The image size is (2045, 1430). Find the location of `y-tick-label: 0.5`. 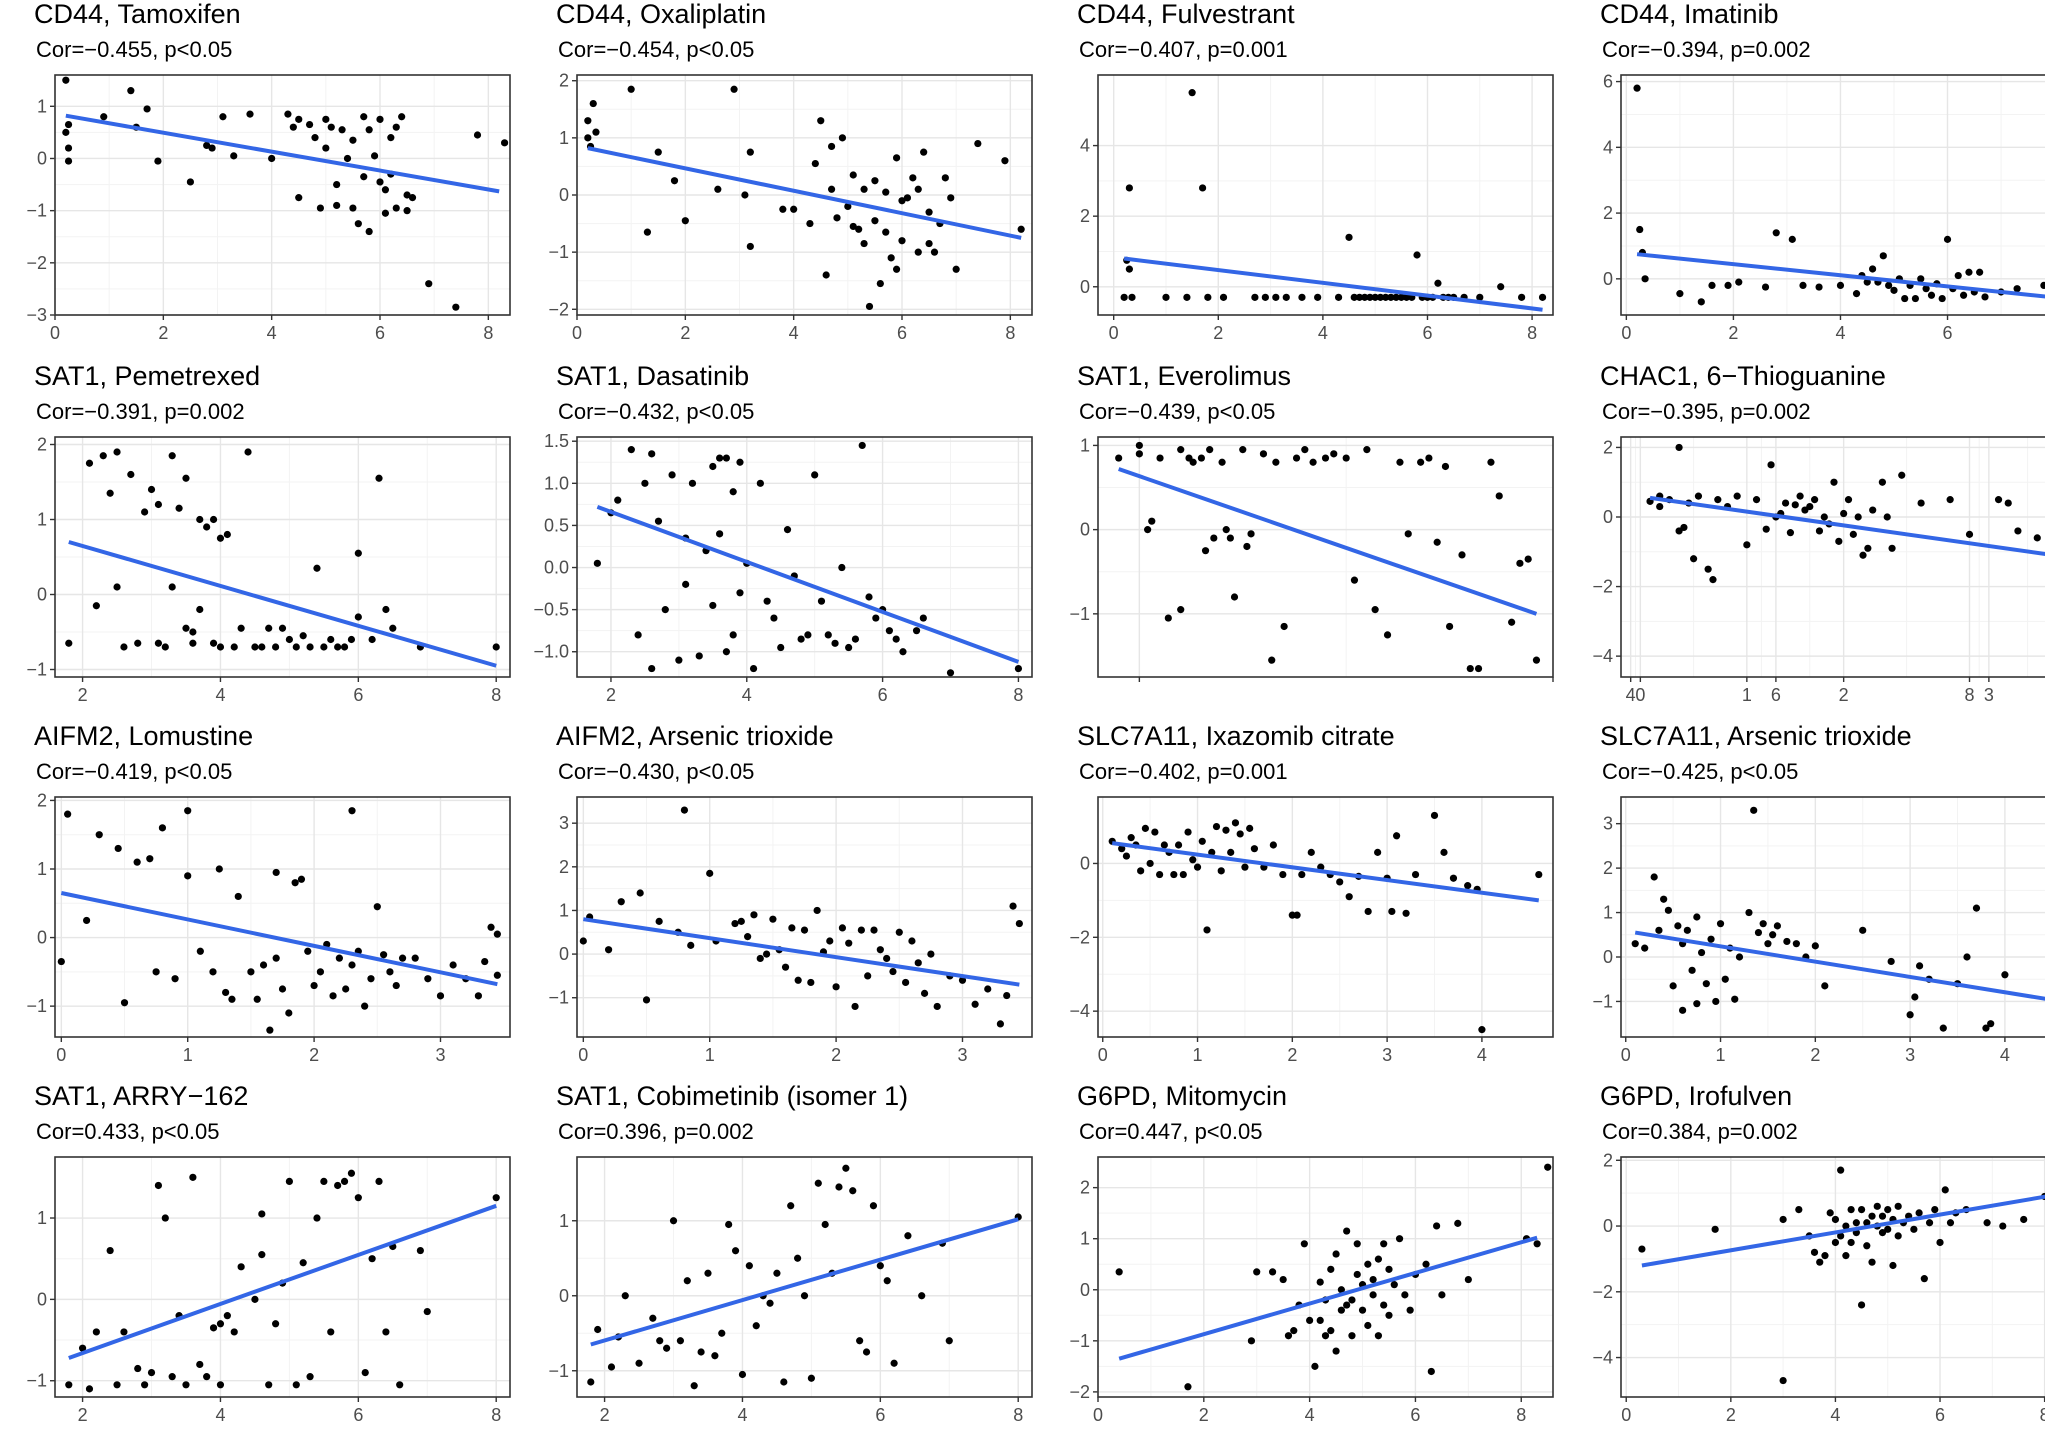

y-tick-label: 0.5 is located at coordinates (556, 525).